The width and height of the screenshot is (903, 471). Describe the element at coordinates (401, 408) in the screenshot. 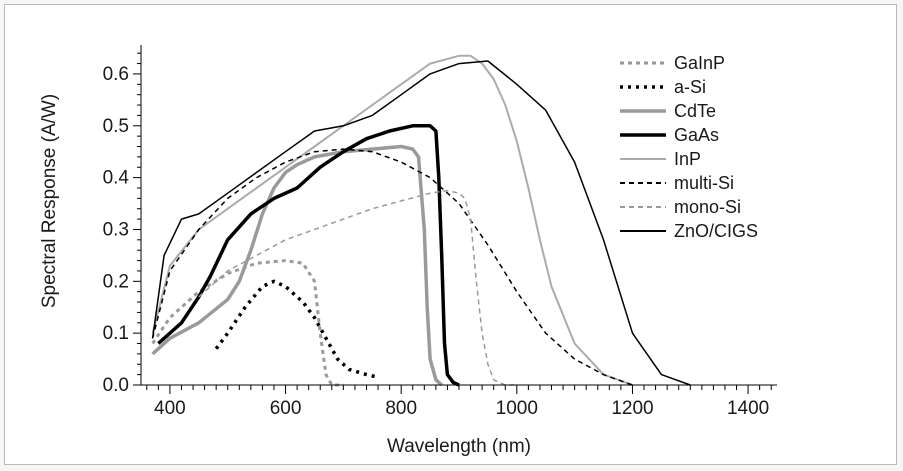

I see `x-tick-label: 800` at that location.